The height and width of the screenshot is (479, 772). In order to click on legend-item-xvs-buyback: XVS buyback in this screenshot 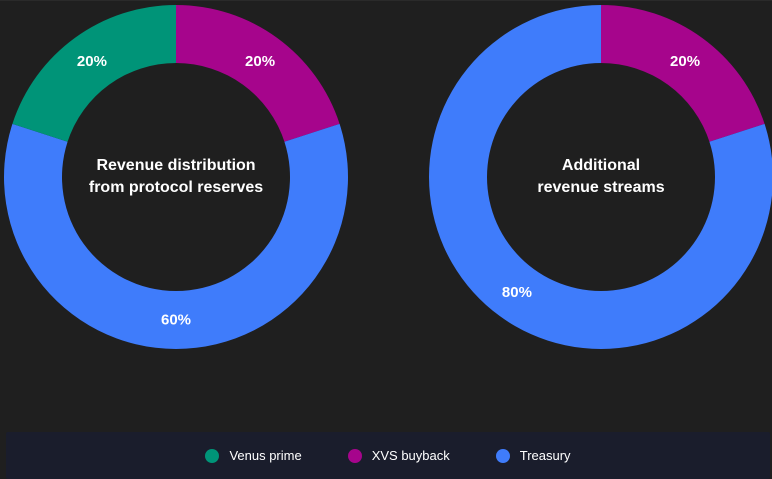, I will do `click(398, 455)`.